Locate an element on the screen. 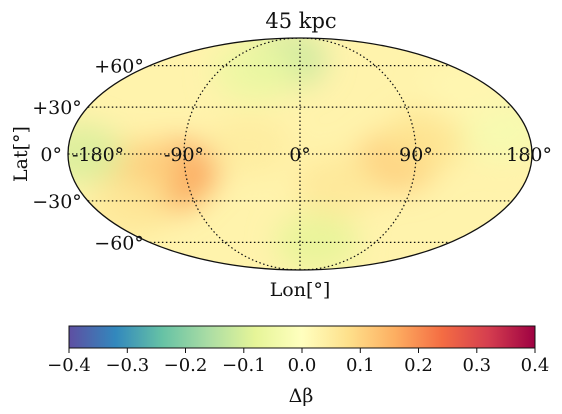  lon-tick-label: -180° is located at coordinates (98, 155).